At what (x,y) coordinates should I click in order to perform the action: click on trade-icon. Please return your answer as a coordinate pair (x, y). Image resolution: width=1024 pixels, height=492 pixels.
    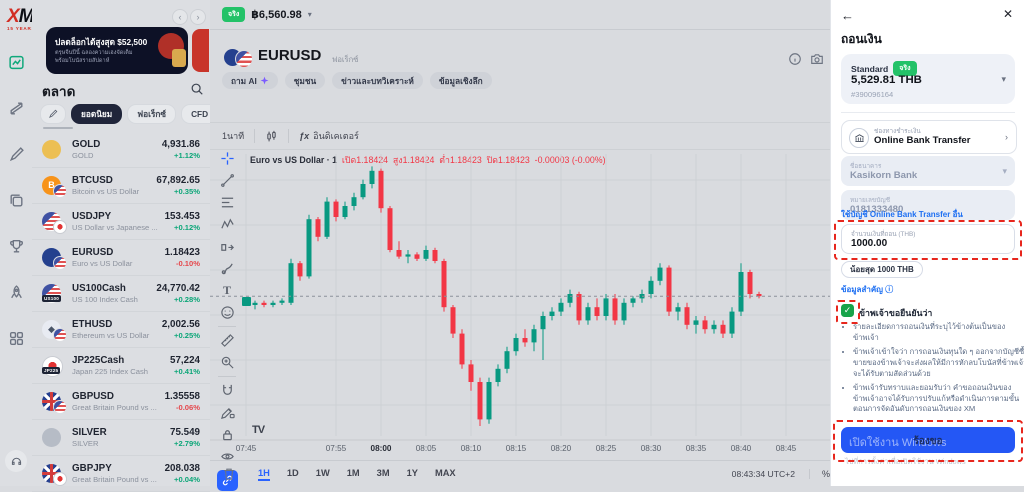
    Looking at the image, I should click on (16, 108).